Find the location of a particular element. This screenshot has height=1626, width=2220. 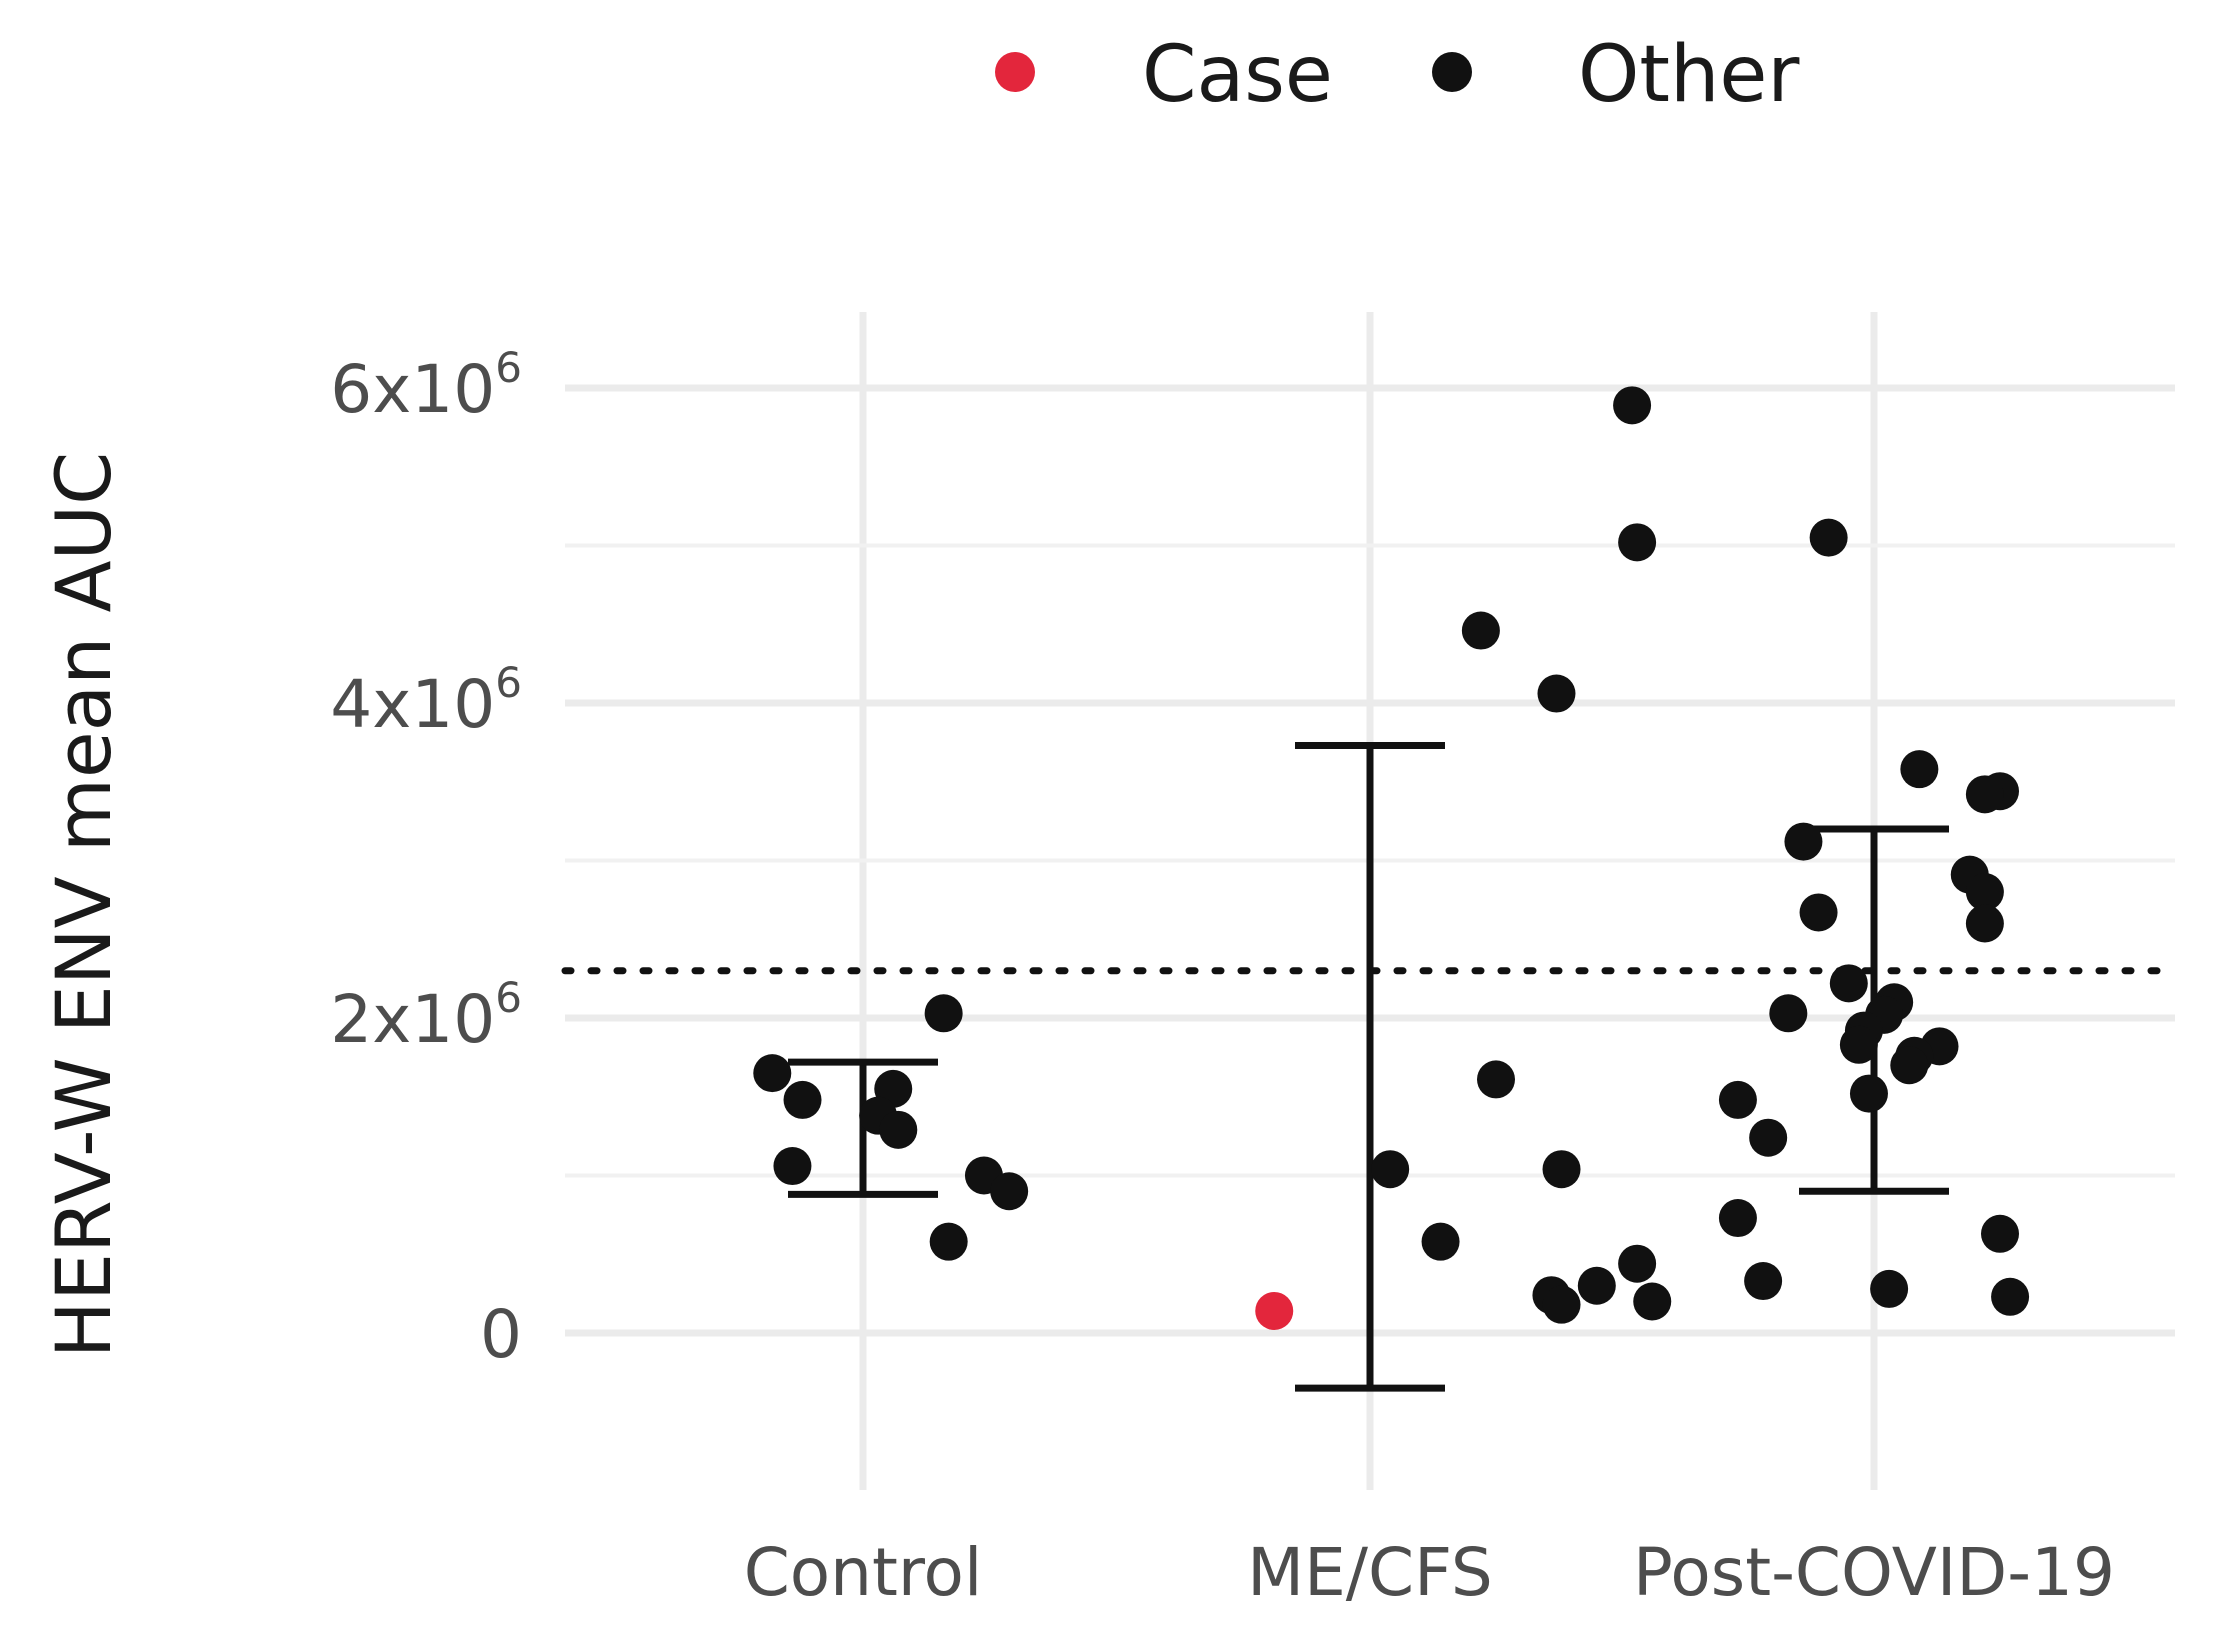

legend-case-marker is located at coordinates (1015, 72).